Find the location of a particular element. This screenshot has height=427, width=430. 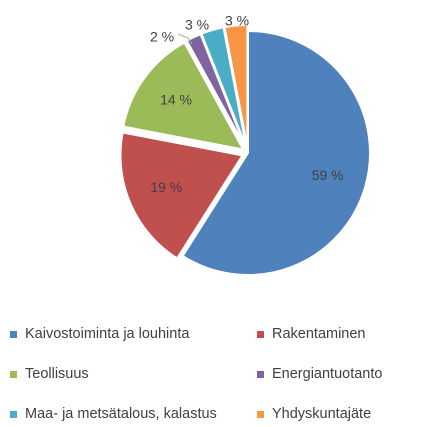

legend-item-4: Energiantuotanto is located at coordinates (319, 374).